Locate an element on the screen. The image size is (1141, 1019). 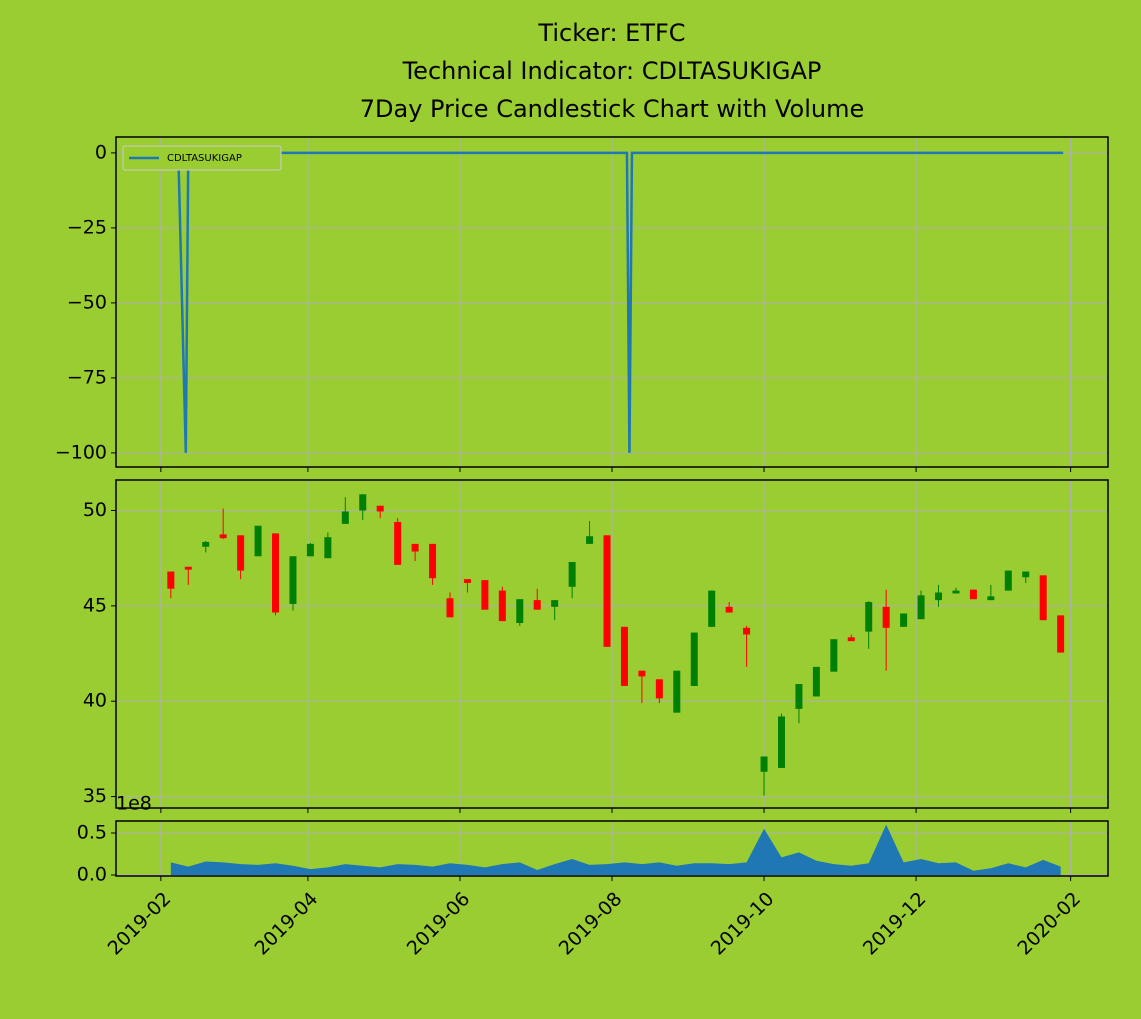
axes-frame is located at coordinates (612, 848).